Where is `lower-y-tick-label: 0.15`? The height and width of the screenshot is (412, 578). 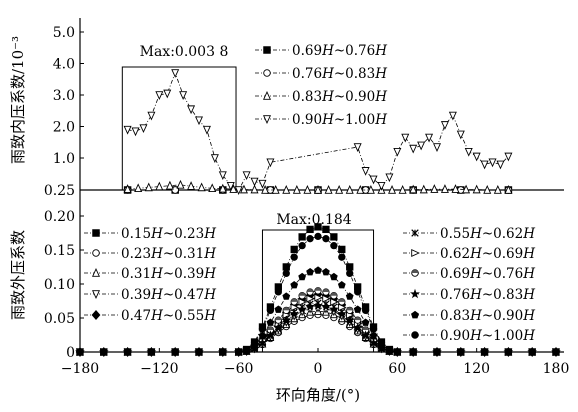 lower-y-tick-label: 0.15 is located at coordinates (59, 251).